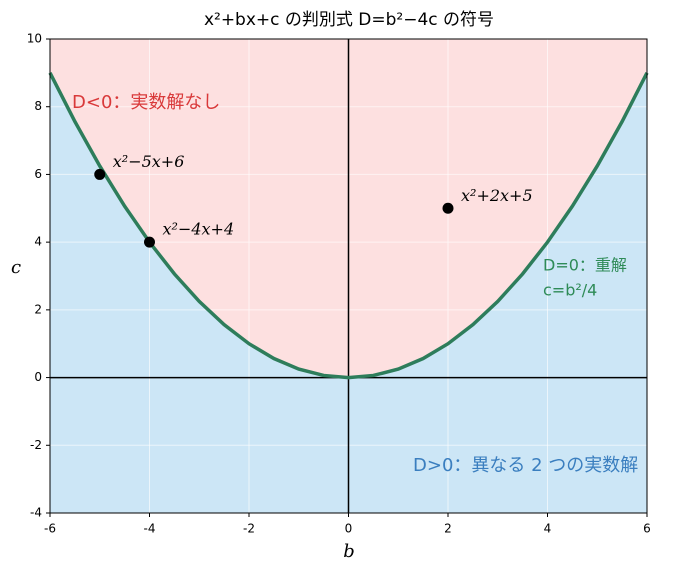 This screenshot has height=574, width=675. I want to click on annotation: D>0：異なる 2 つの実数解, so click(525, 465).